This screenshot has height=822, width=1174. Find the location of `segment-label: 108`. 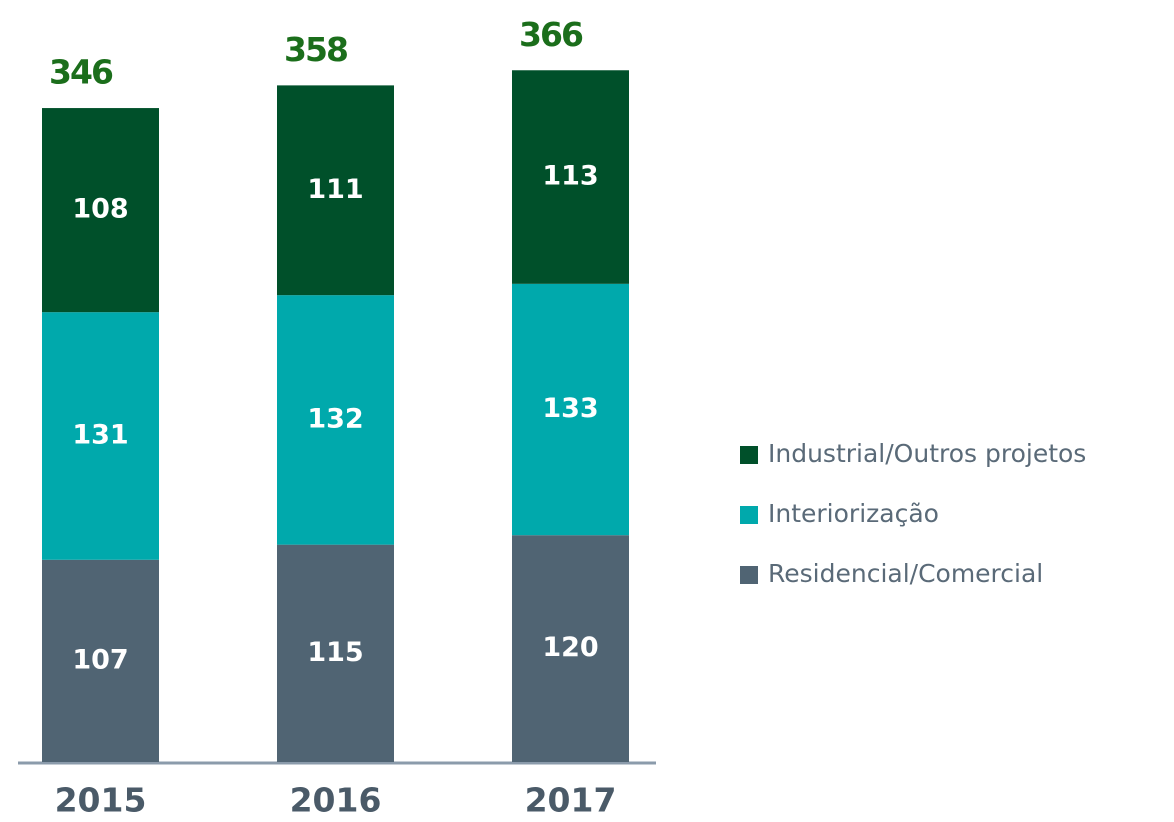

segment-label: 108 is located at coordinates (100, 209).